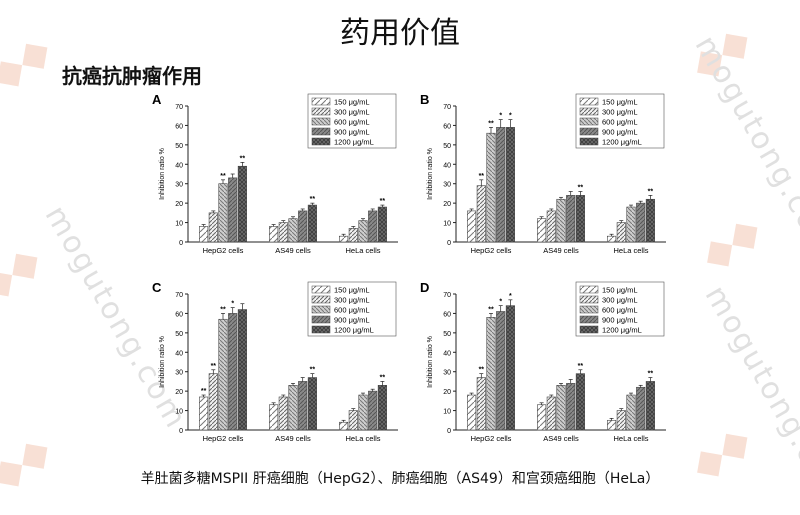 The image size is (800, 515). Describe the element at coordinates (293, 250) in the screenshot. I see `x-tick-label: AS49 cells` at that location.